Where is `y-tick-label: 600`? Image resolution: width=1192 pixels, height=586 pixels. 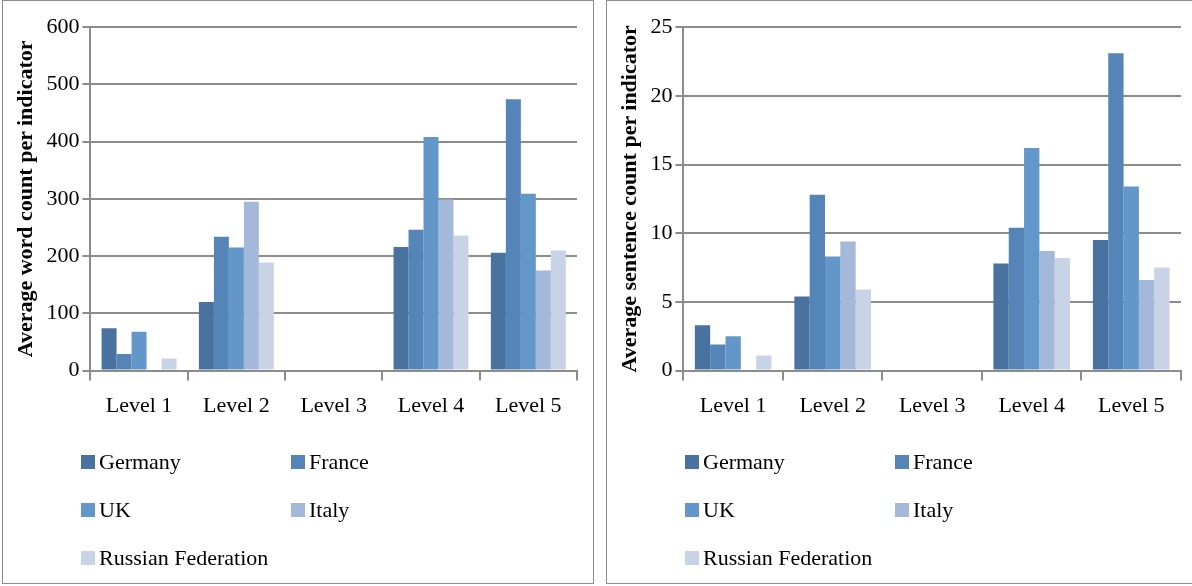 y-tick-label: 600 is located at coordinates (63, 25).